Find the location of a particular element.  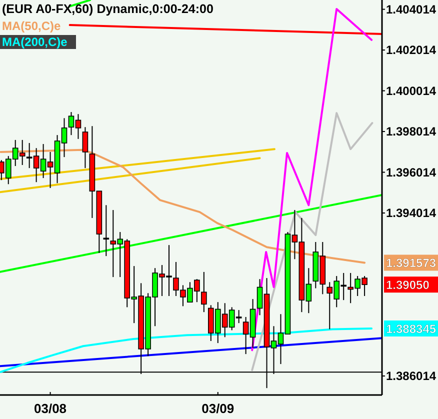

text: MA(50,C)e is located at coordinates (31, 26).